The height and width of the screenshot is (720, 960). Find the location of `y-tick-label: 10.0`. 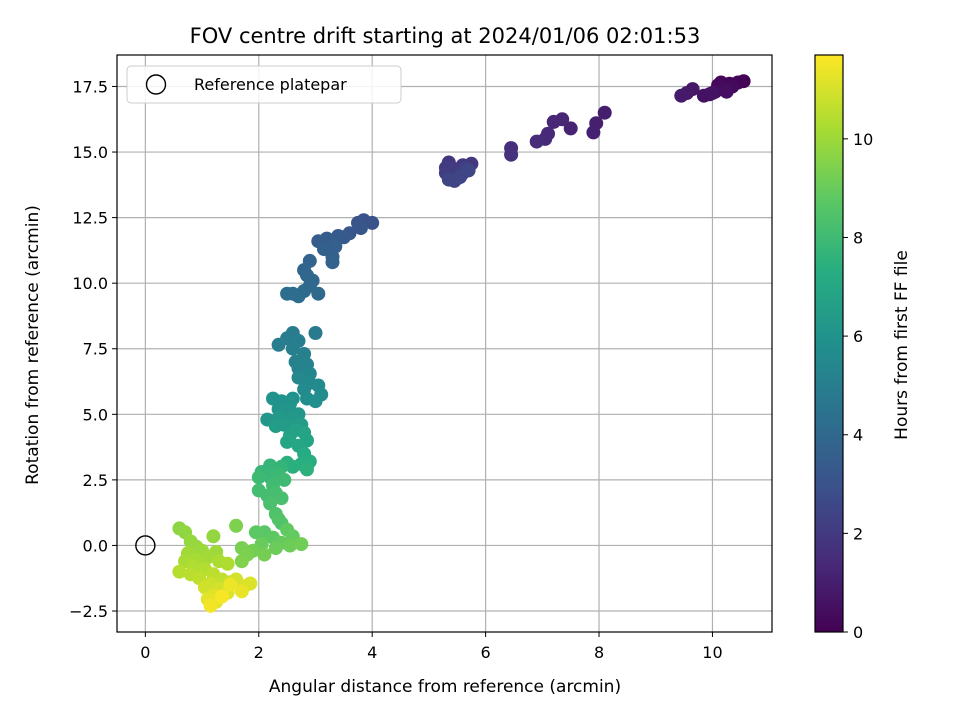

y-tick-label: 10.0 is located at coordinates (90, 283).